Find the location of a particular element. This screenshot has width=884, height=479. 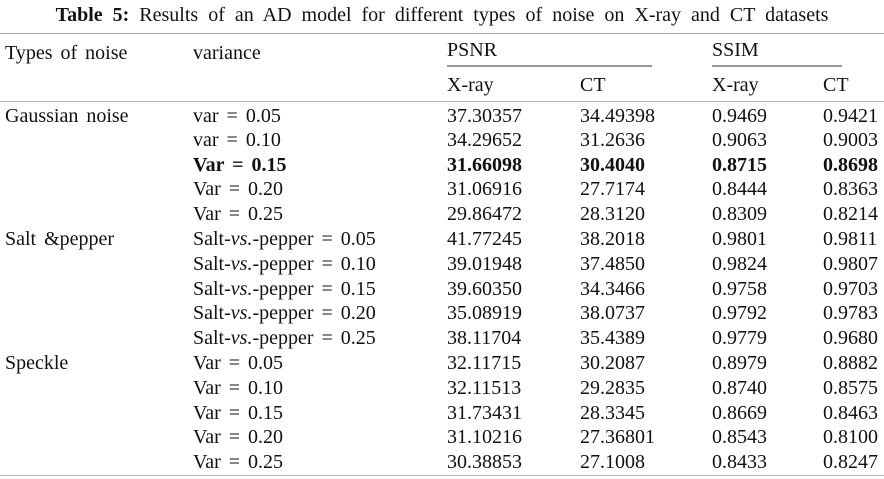

cell-ssim-ct: 0.9680 is located at coordinates (850, 338).